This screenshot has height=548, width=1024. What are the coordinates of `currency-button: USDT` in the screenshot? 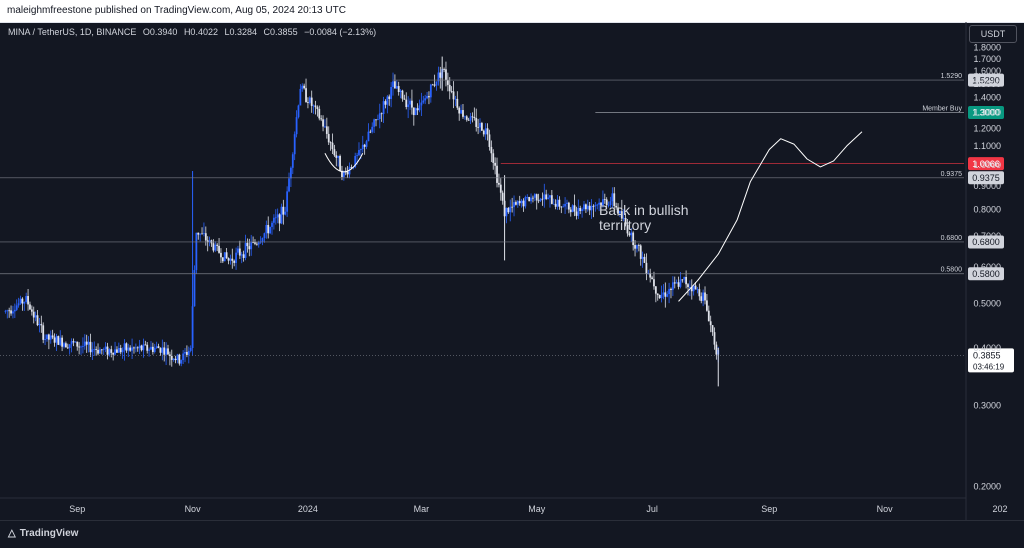 It's located at (993, 34).